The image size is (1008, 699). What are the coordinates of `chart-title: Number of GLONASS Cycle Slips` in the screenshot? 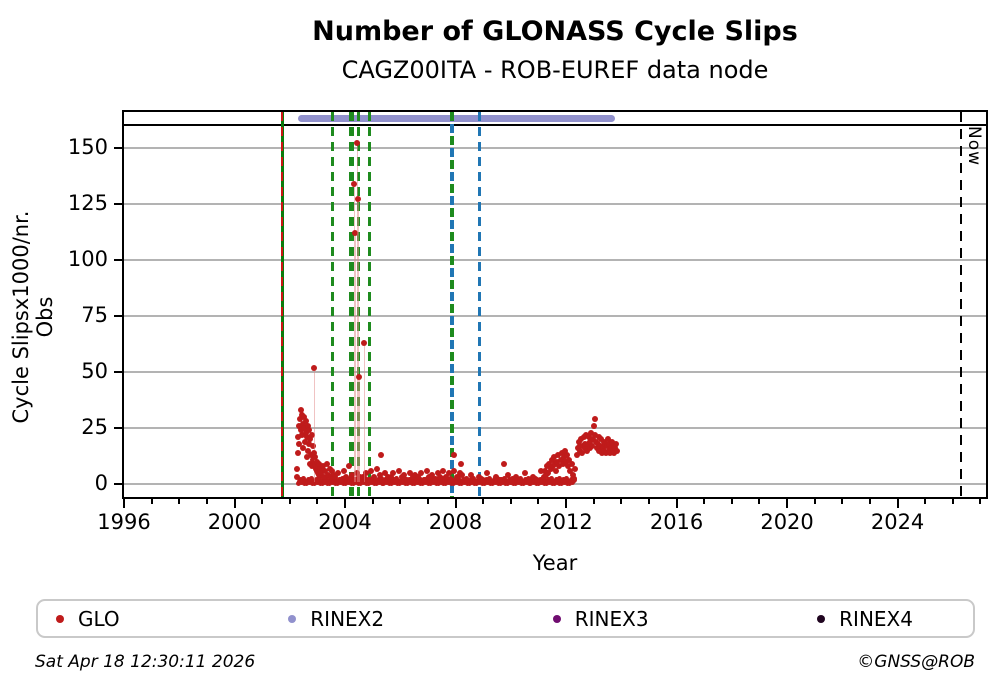 It's located at (555, 31).